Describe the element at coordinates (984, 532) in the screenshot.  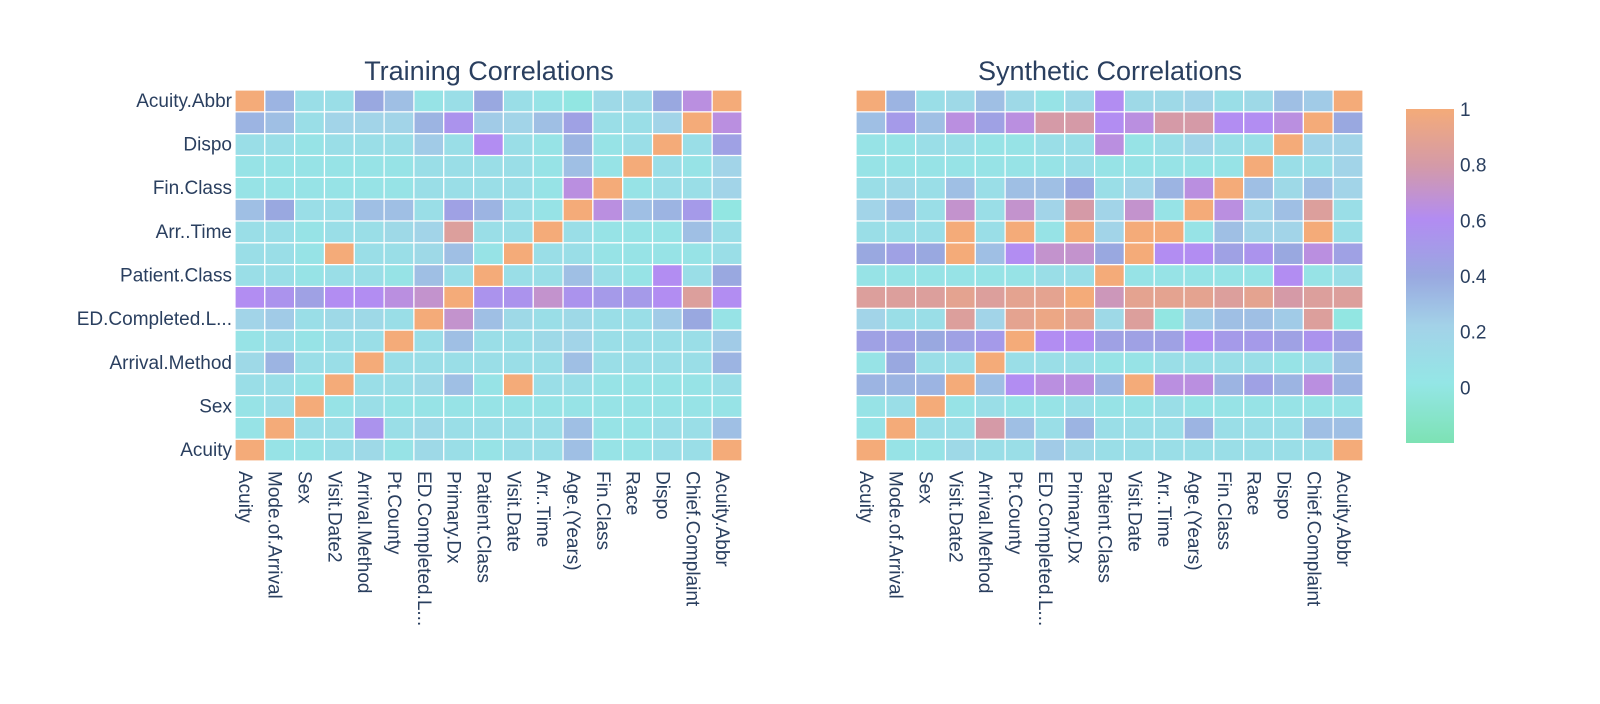
I see `x-tick-label: Arrival.Method` at that location.